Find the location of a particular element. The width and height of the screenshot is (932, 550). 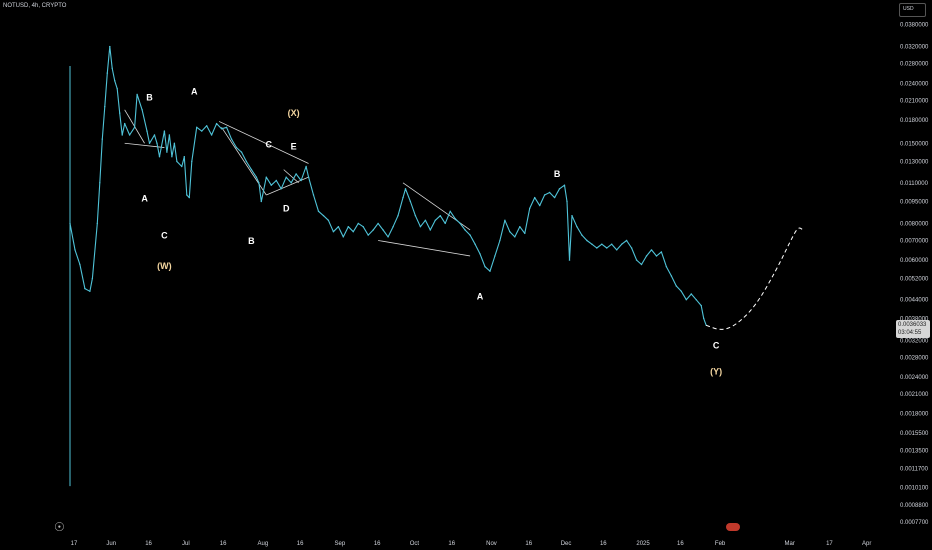

y-tick-label: 0.0013500 is located at coordinates (914, 451).